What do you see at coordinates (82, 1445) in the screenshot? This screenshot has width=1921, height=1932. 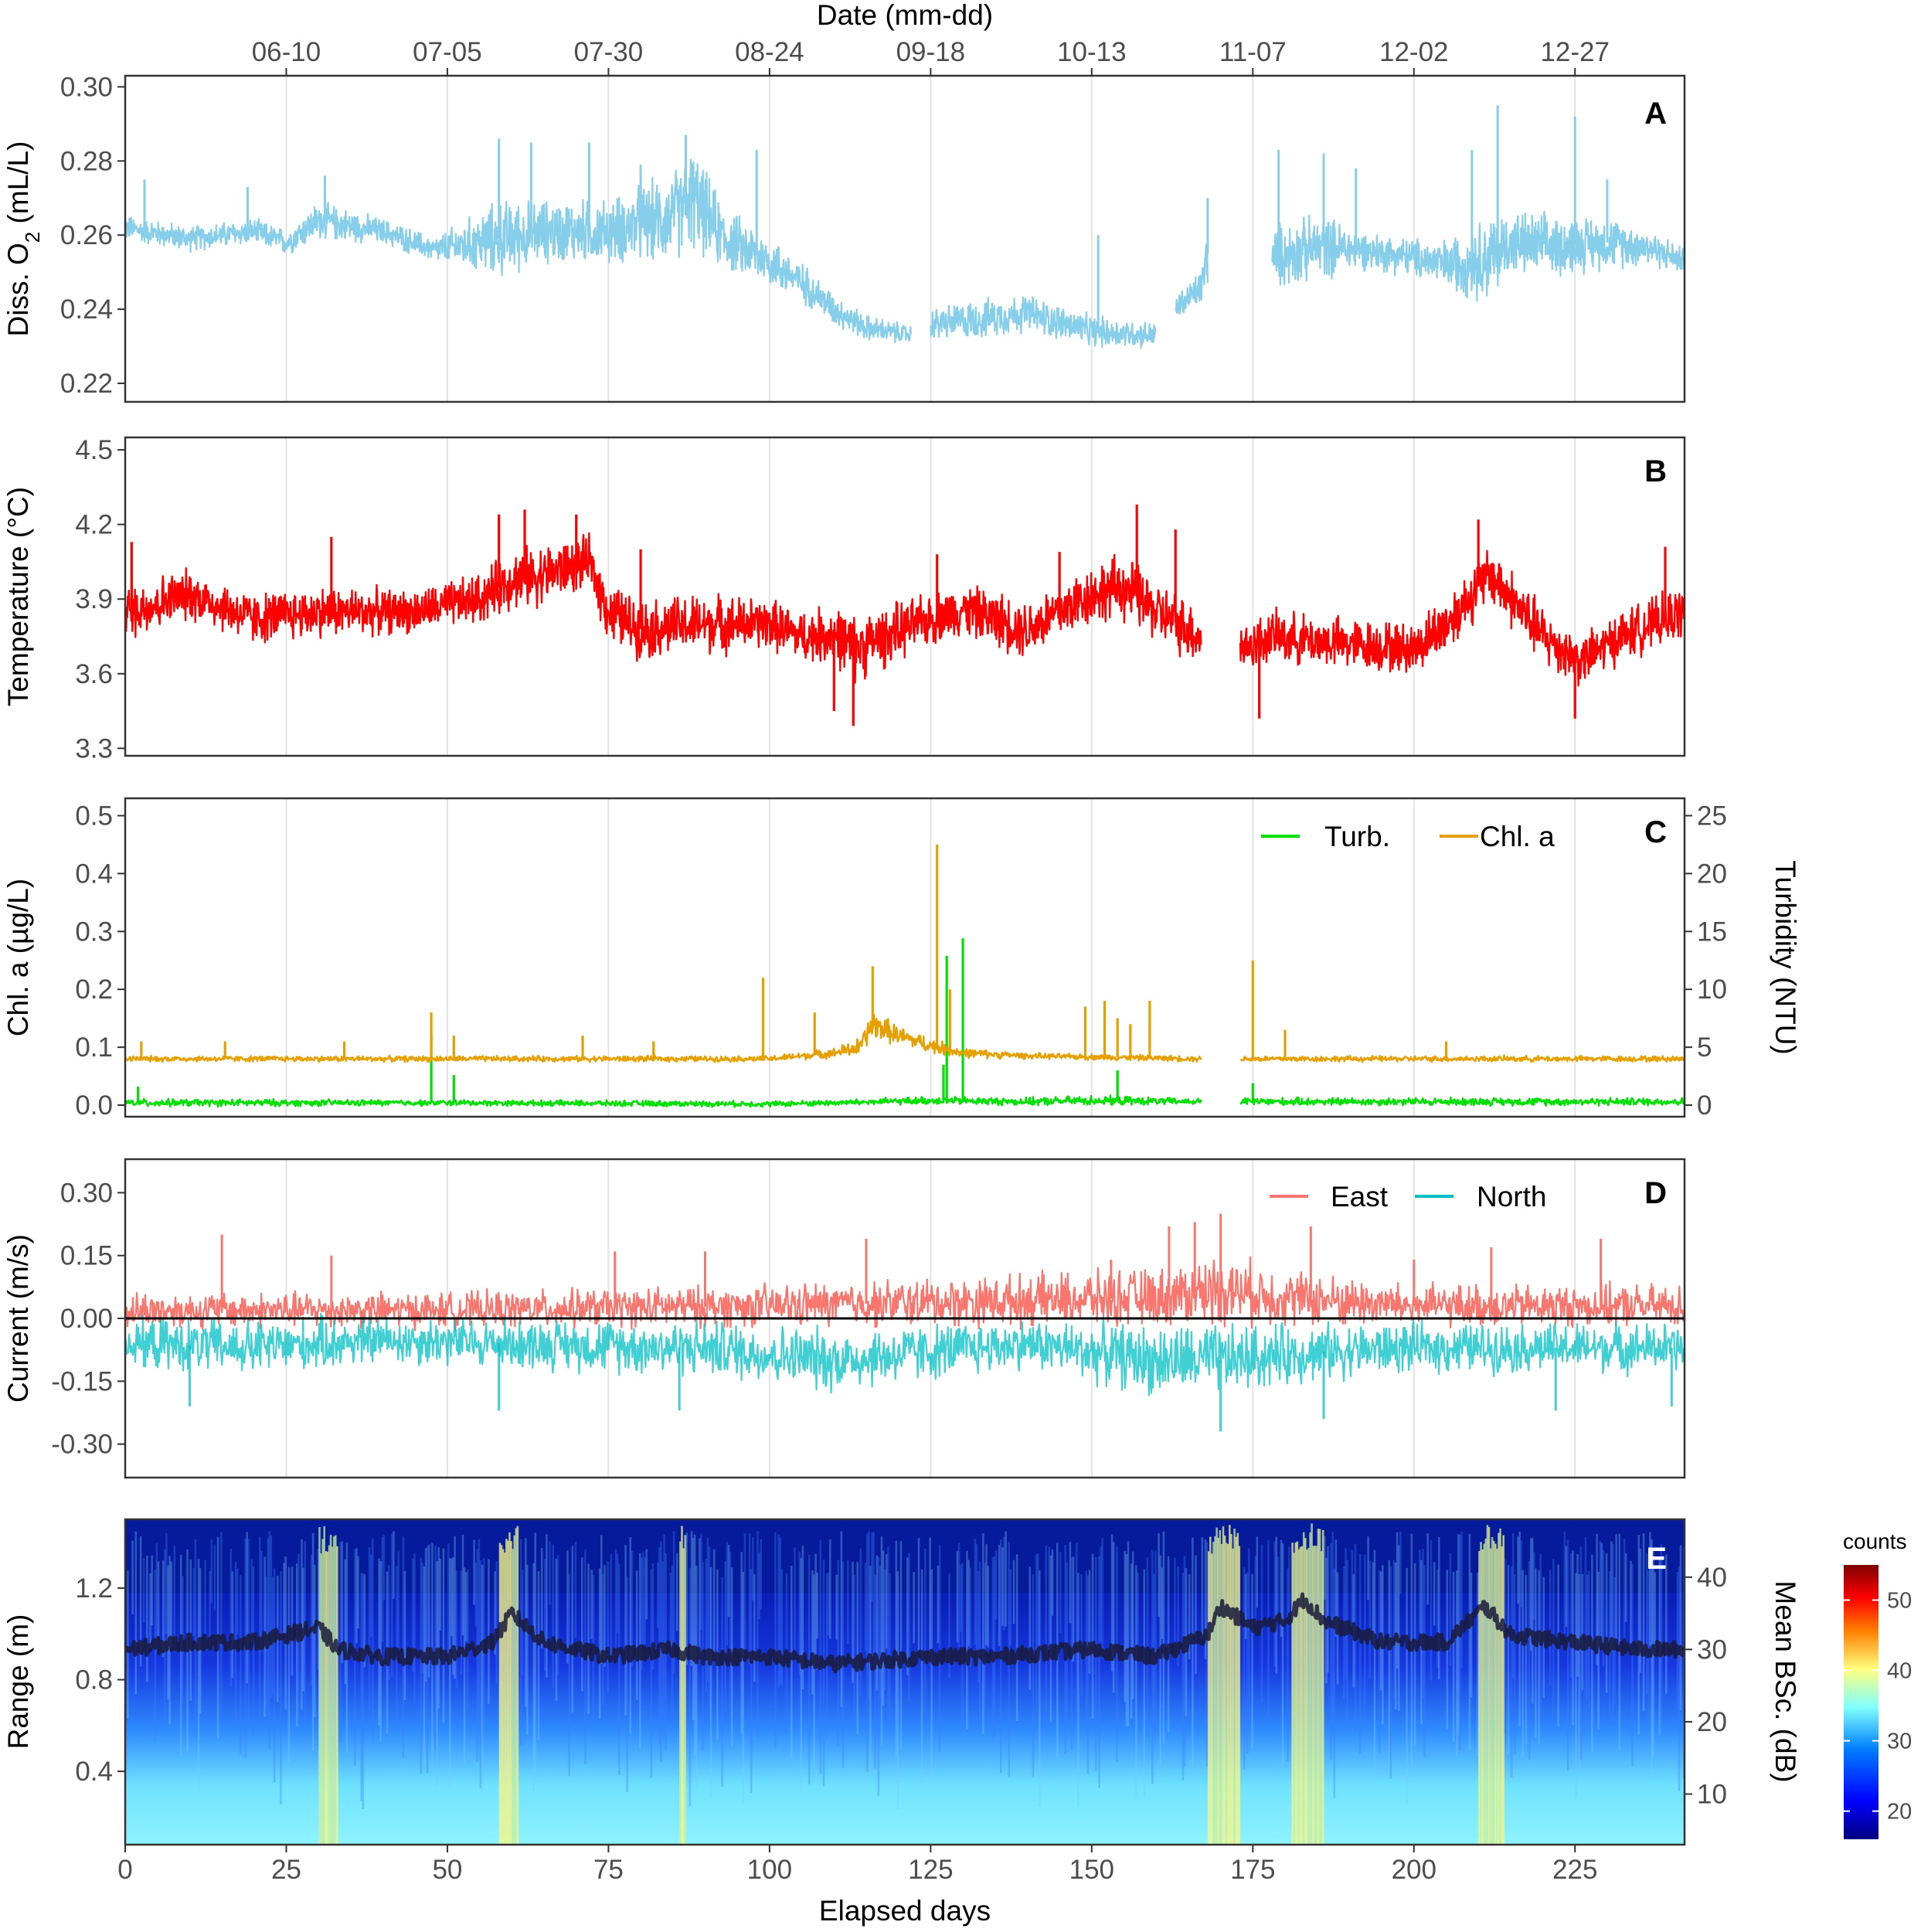 I see `y-tick-label: -0.30` at bounding box center [82, 1445].